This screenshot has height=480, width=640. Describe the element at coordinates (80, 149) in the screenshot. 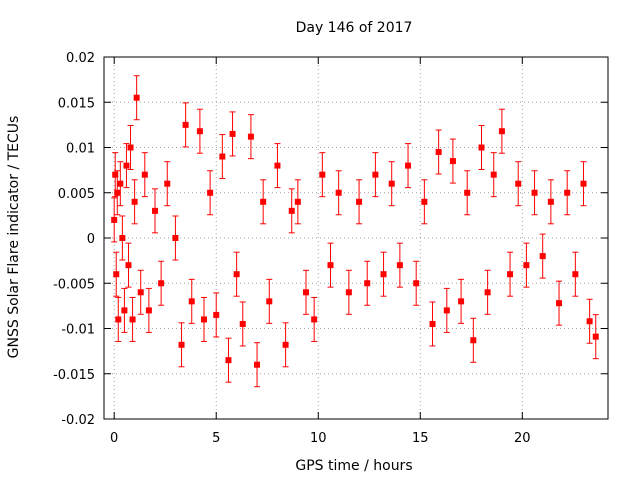

I see `y-tick-label: 0.01` at that location.